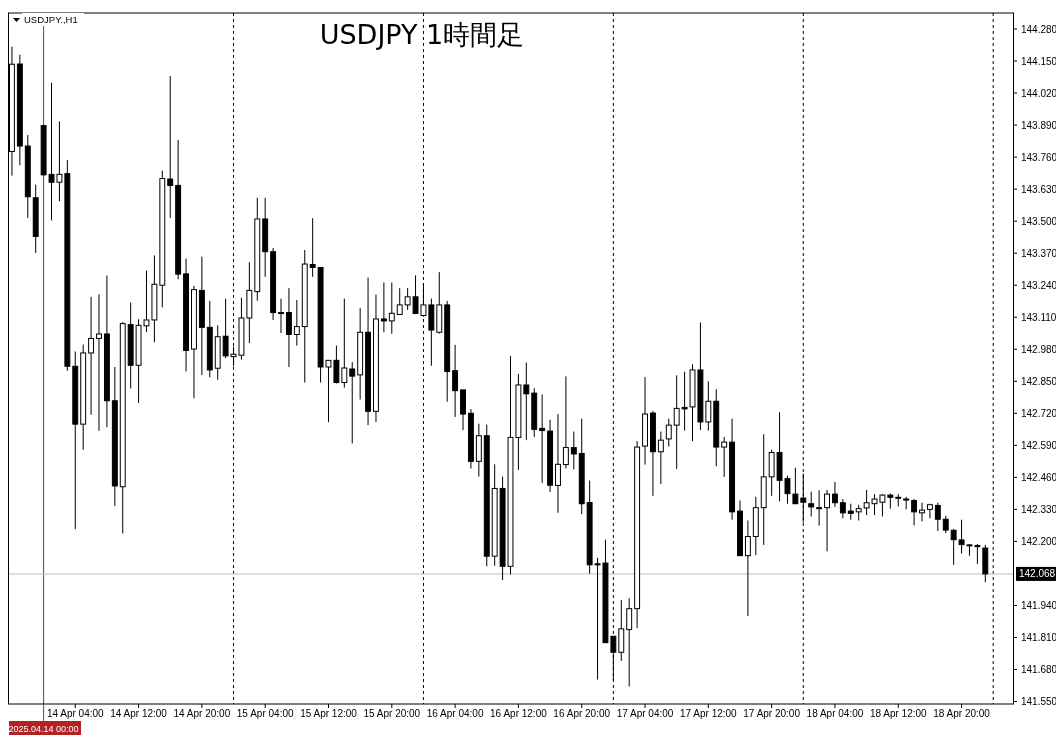 The image size is (1064, 743). What do you see at coordinates (75, 713) in the screenshot?
I see `x-tick-label: 14 Apr 04:00` at bounding box center [75, 713].